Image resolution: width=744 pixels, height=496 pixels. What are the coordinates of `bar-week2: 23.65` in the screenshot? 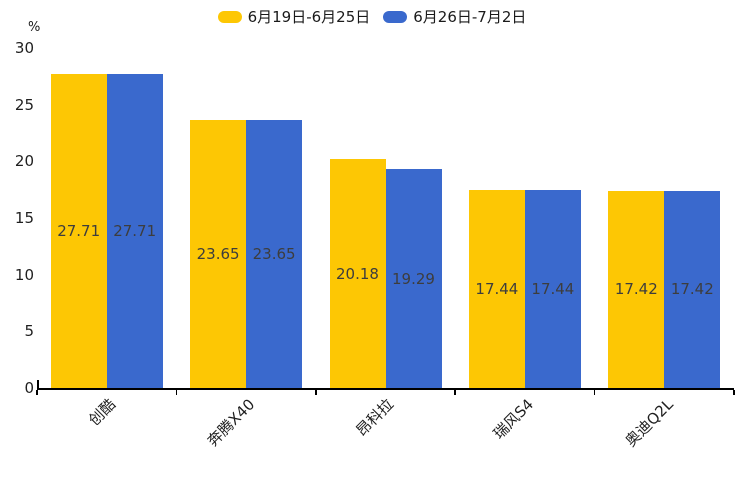 It's located at (274, 253).